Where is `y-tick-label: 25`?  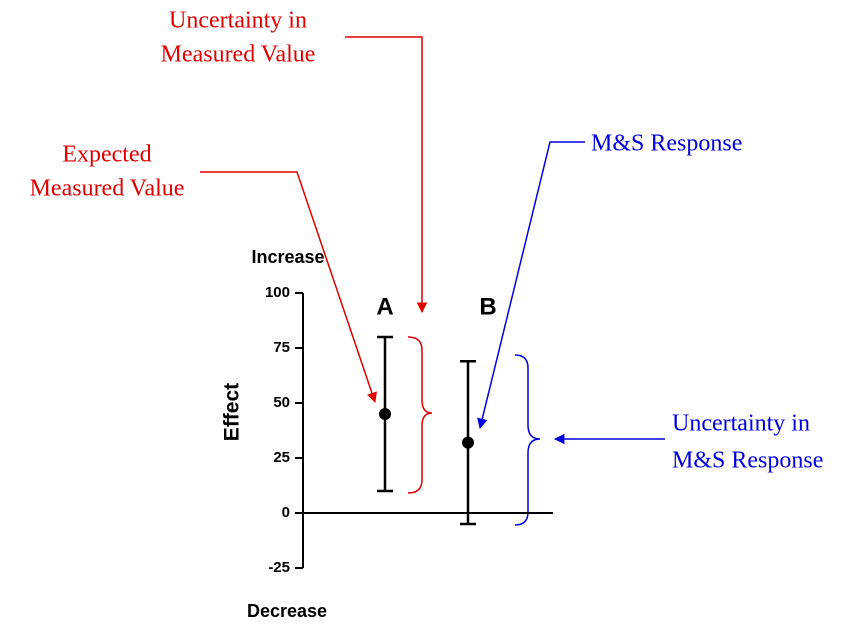 y-tick-label: 25 is located at coordinates (281, 457).